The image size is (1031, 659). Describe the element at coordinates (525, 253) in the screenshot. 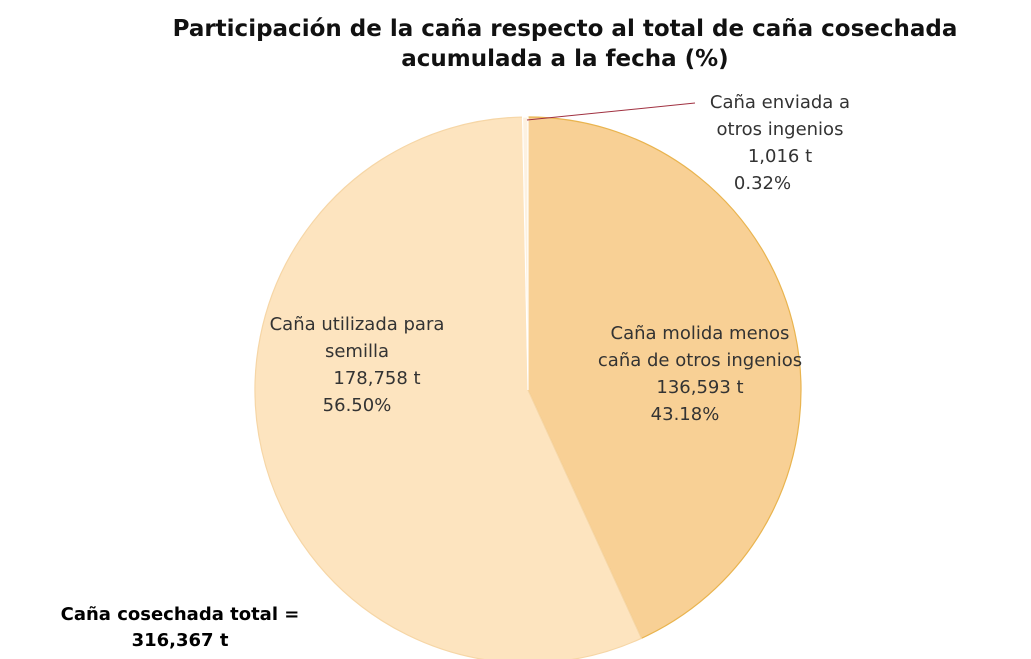

I see `pie-slice` at that location.